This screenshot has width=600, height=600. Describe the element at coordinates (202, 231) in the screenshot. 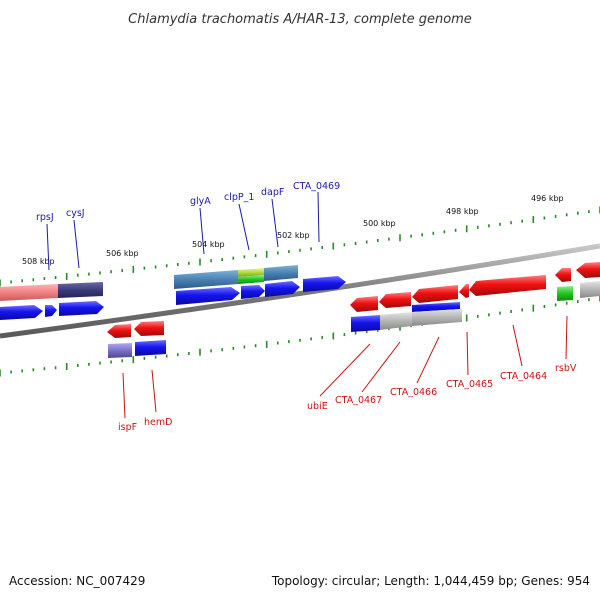

I see `leader-glyA` at that location.